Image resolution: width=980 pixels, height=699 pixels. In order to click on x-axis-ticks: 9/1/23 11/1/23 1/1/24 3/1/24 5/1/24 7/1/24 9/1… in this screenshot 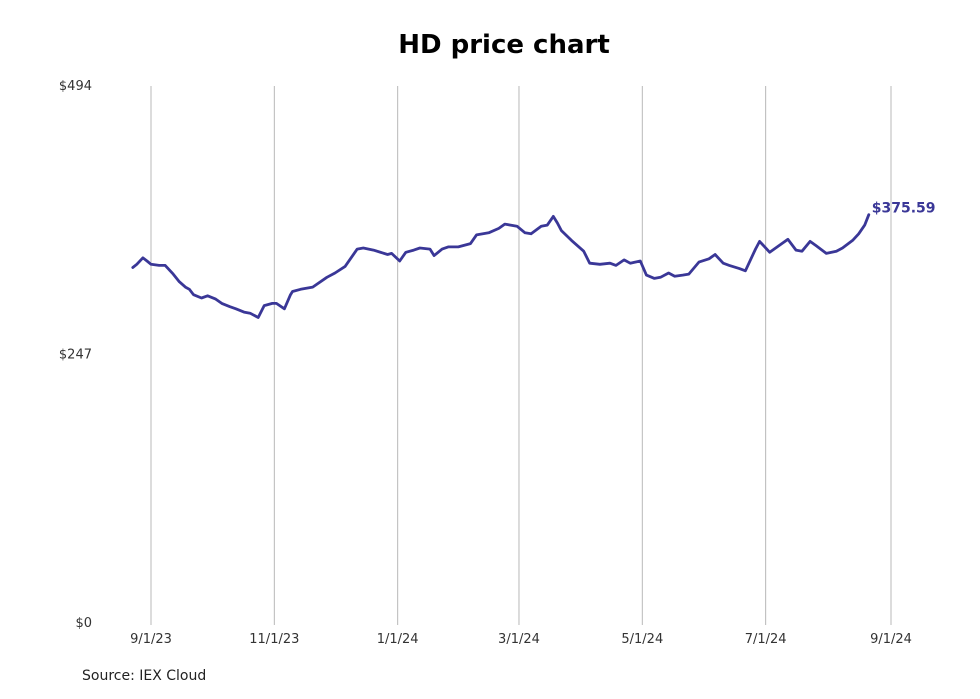, I will do `click(521, 639)`.